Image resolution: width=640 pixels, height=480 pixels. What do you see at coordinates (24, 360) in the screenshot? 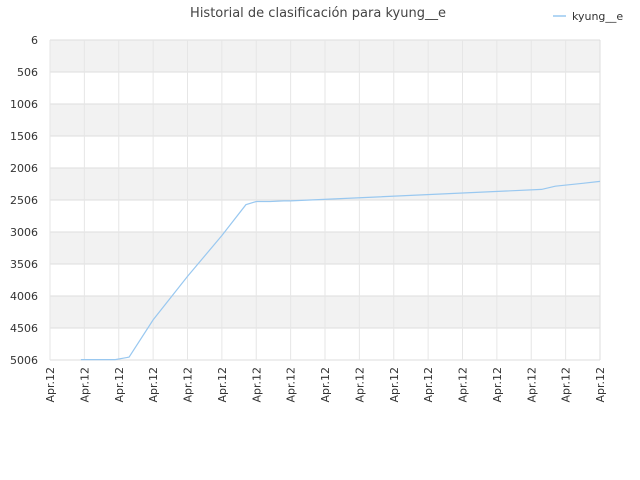
I see `y-tick-label: 5006` at bounding box center [24, 360].